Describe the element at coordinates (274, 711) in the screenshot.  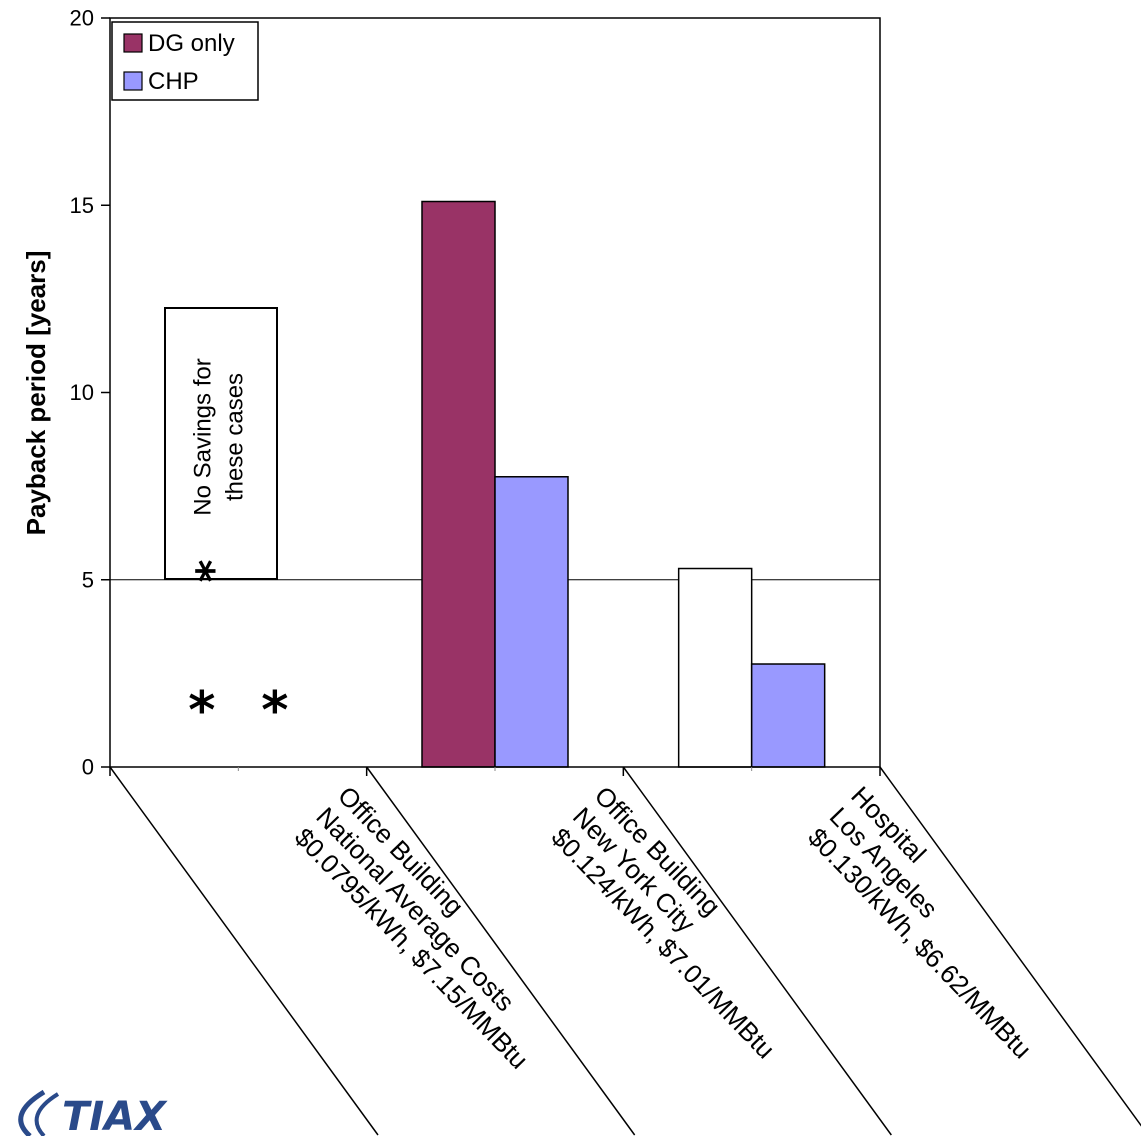
I see `no-savings-marker-1-0: *` at that location.